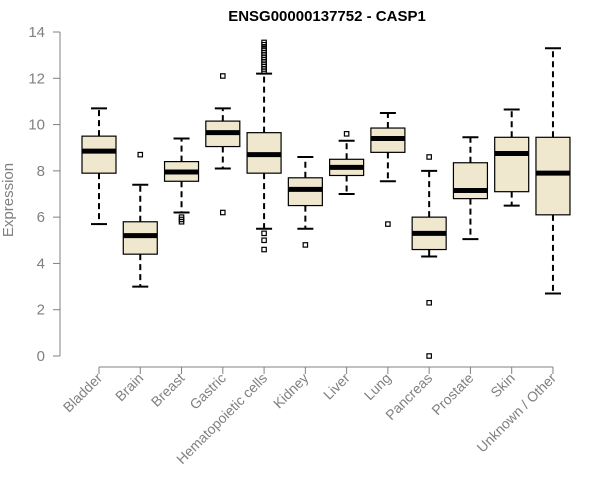 This screenshot has width=600, height=500. Describe the element at coordinates (41, 217) in the screenshot. I see `y-tick-label: 6` at that location.